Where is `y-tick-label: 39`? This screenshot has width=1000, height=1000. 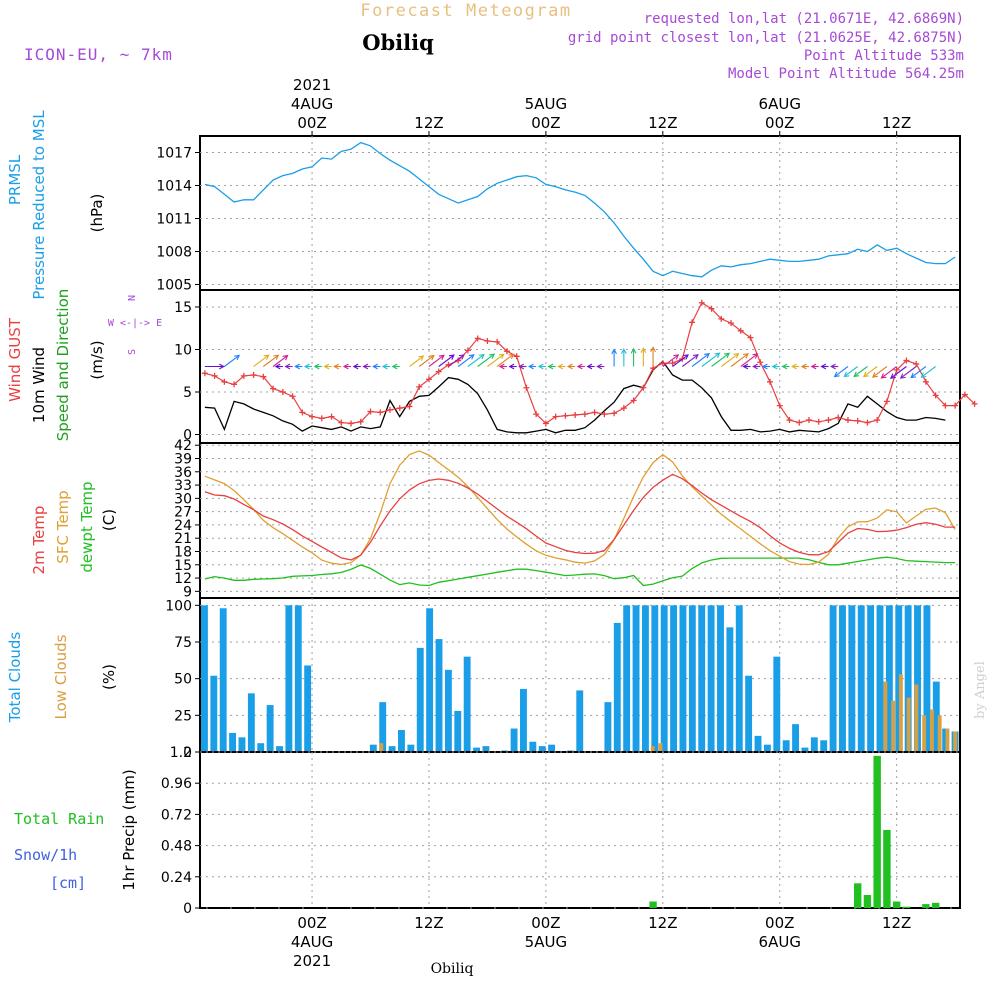
y-tick-label: 39 is located at coordinates (183, 460).